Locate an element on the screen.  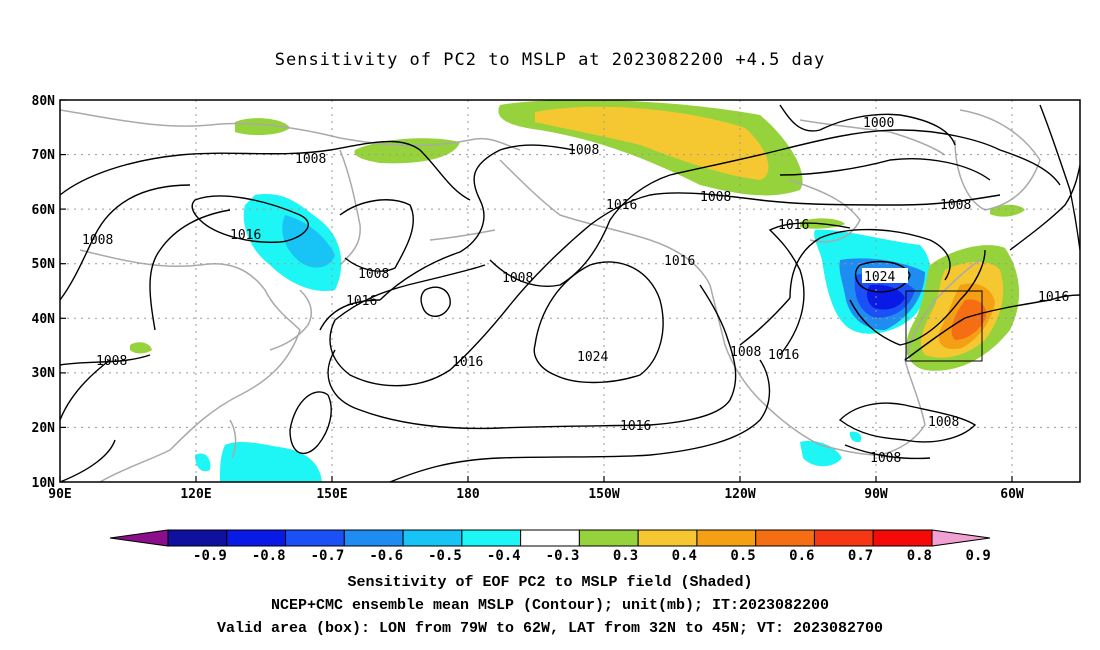
lon-label: 120E is located at coordinates (195, 494).